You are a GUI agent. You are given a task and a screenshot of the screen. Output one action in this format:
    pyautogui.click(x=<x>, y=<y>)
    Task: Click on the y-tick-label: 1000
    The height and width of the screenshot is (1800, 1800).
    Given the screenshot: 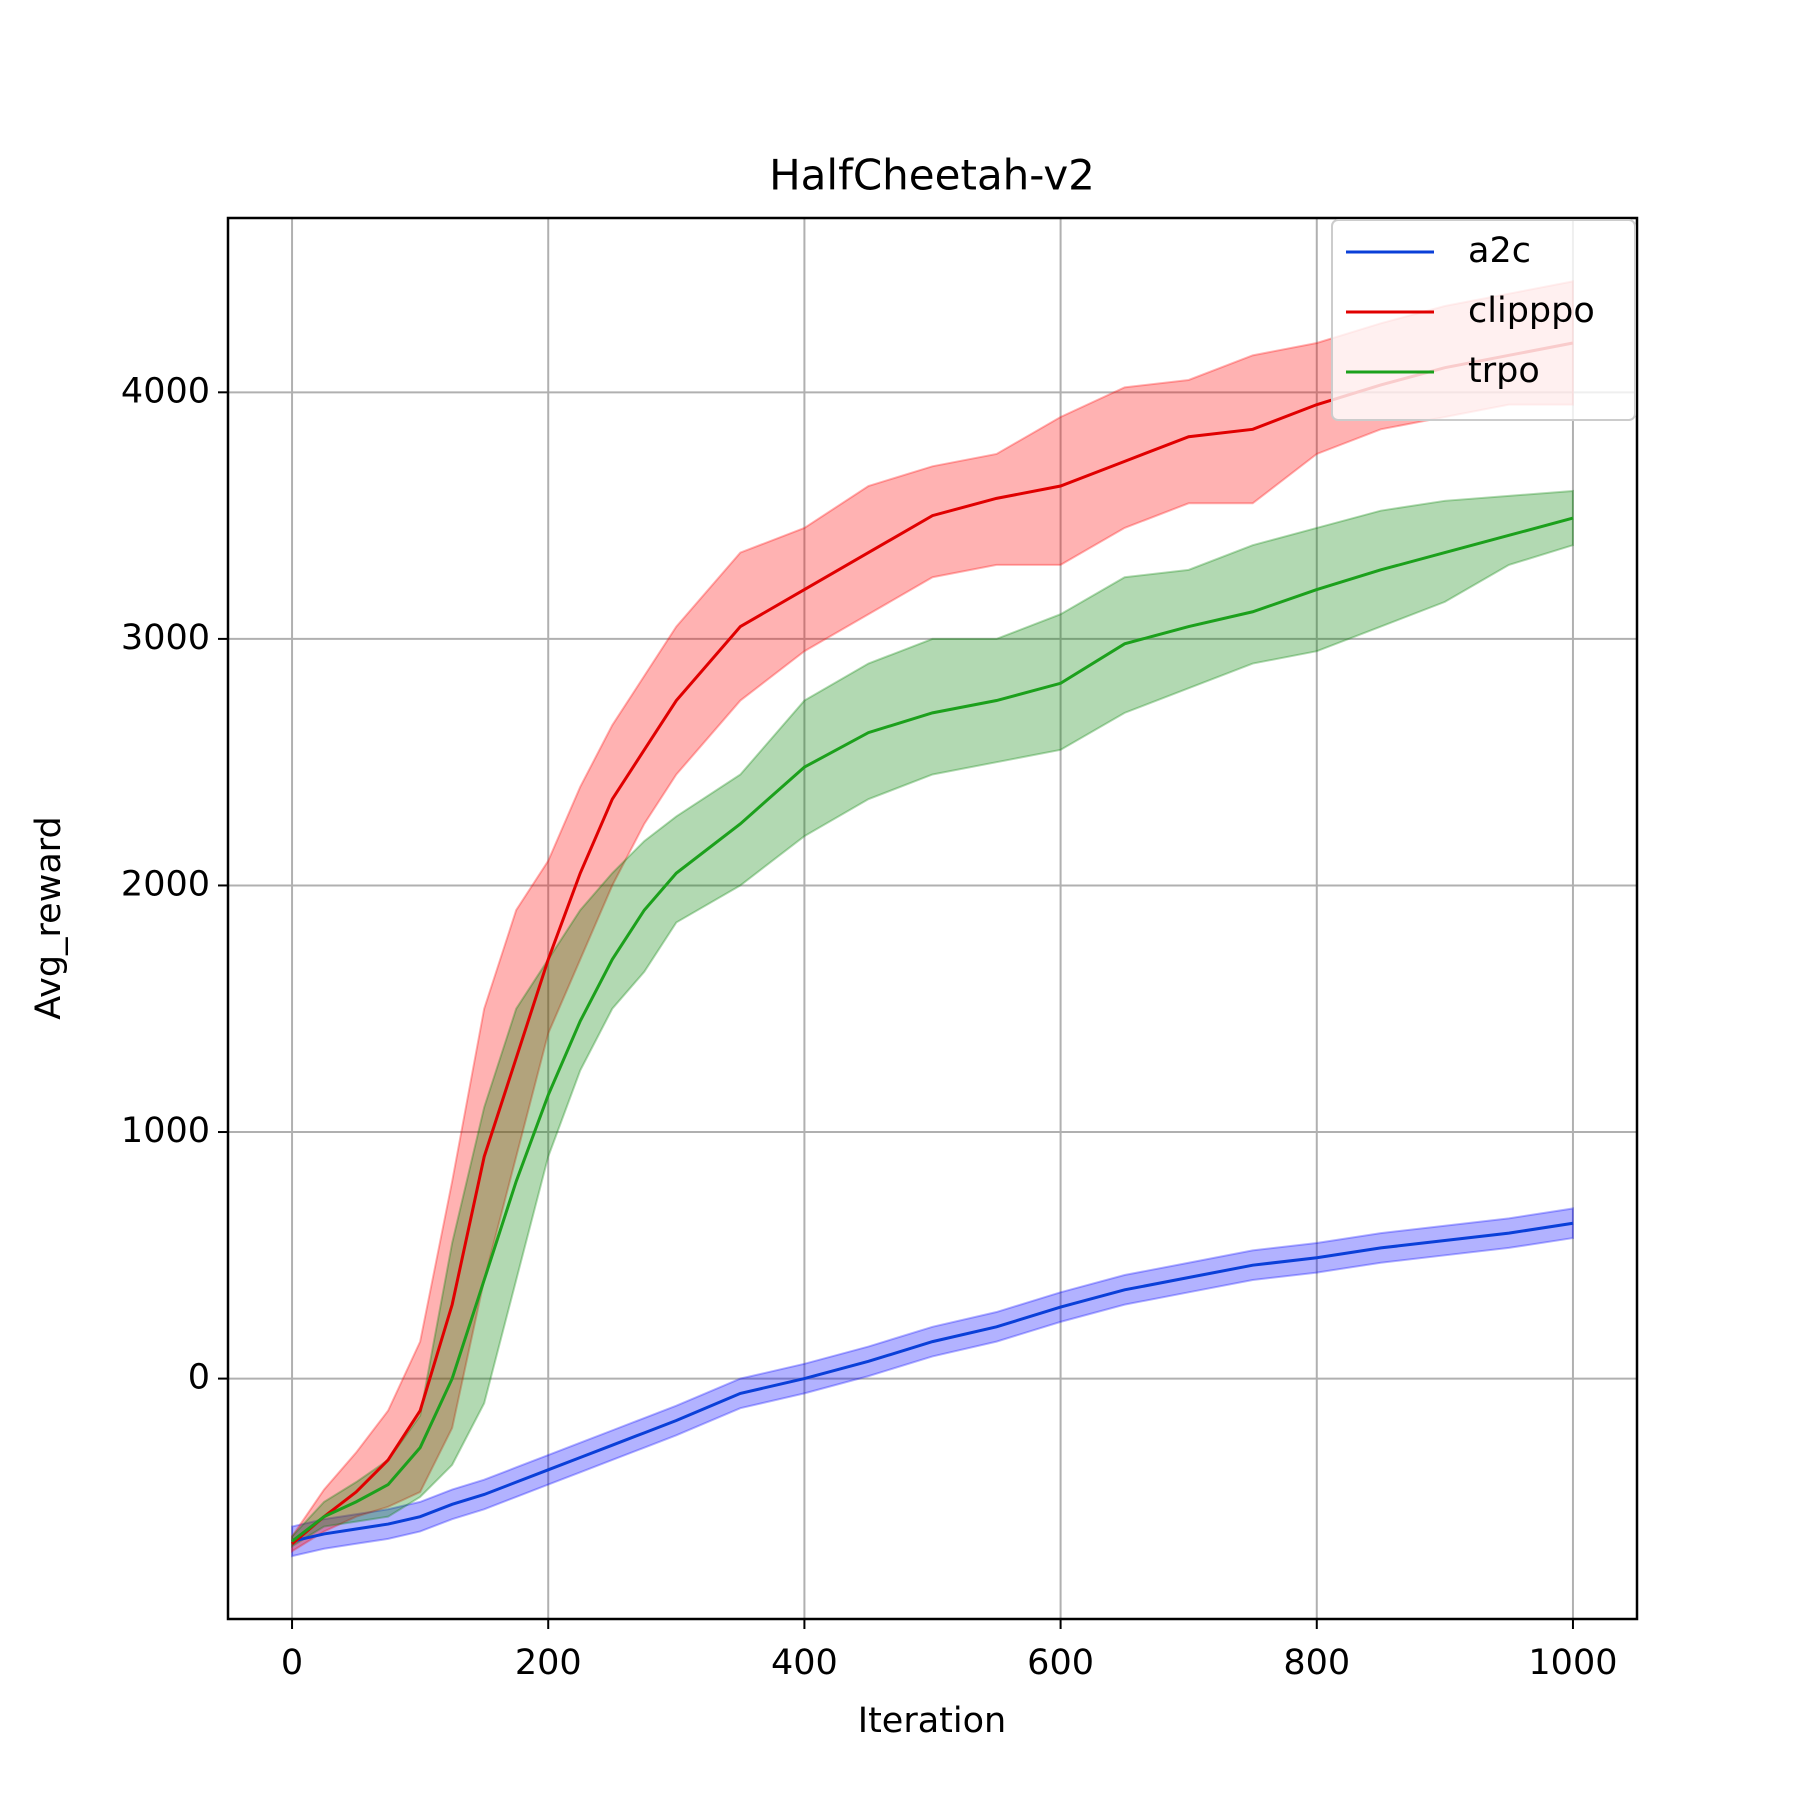 What is the action you would take?
    pyautogui.click(x=165, y=1131)
    